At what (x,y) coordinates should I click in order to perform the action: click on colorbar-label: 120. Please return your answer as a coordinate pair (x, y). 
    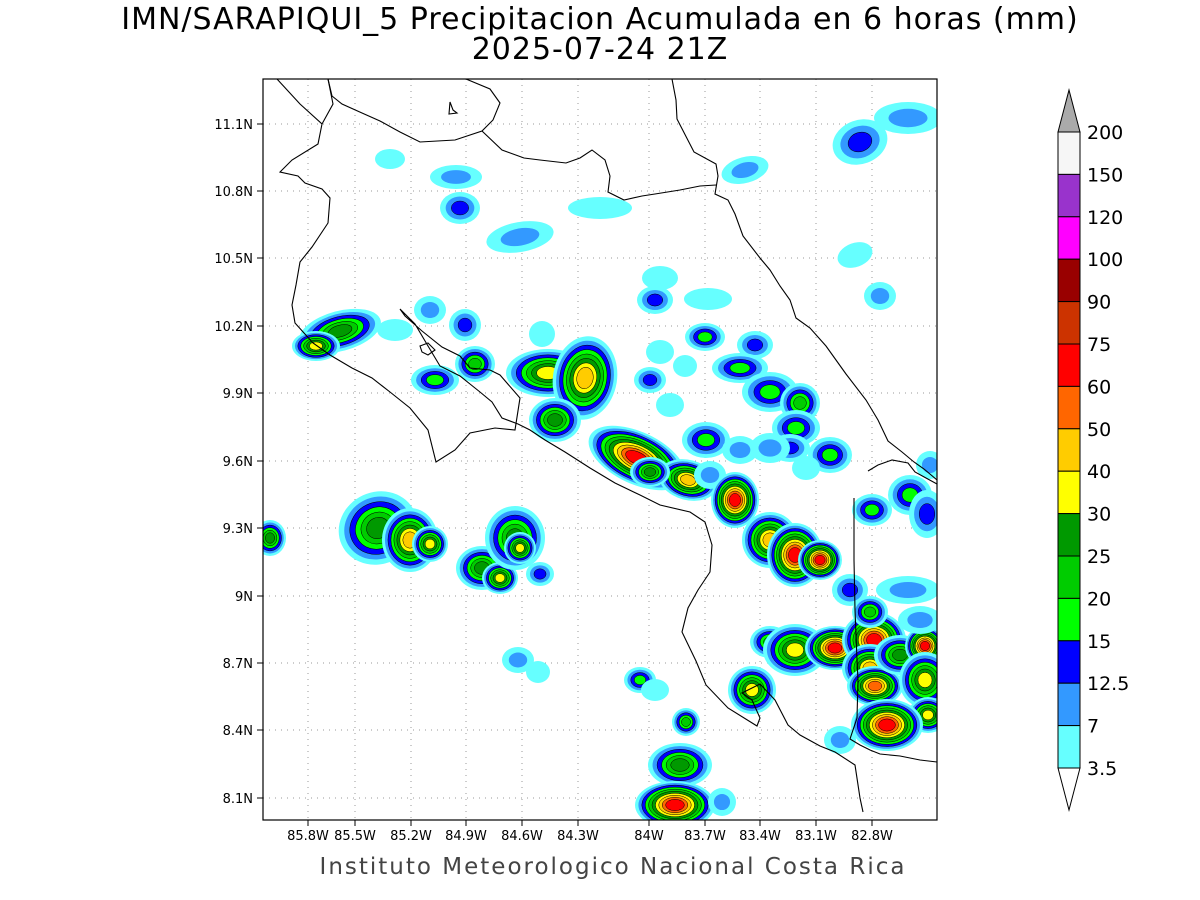
    Looking at the image, I should click on (1105, 218).